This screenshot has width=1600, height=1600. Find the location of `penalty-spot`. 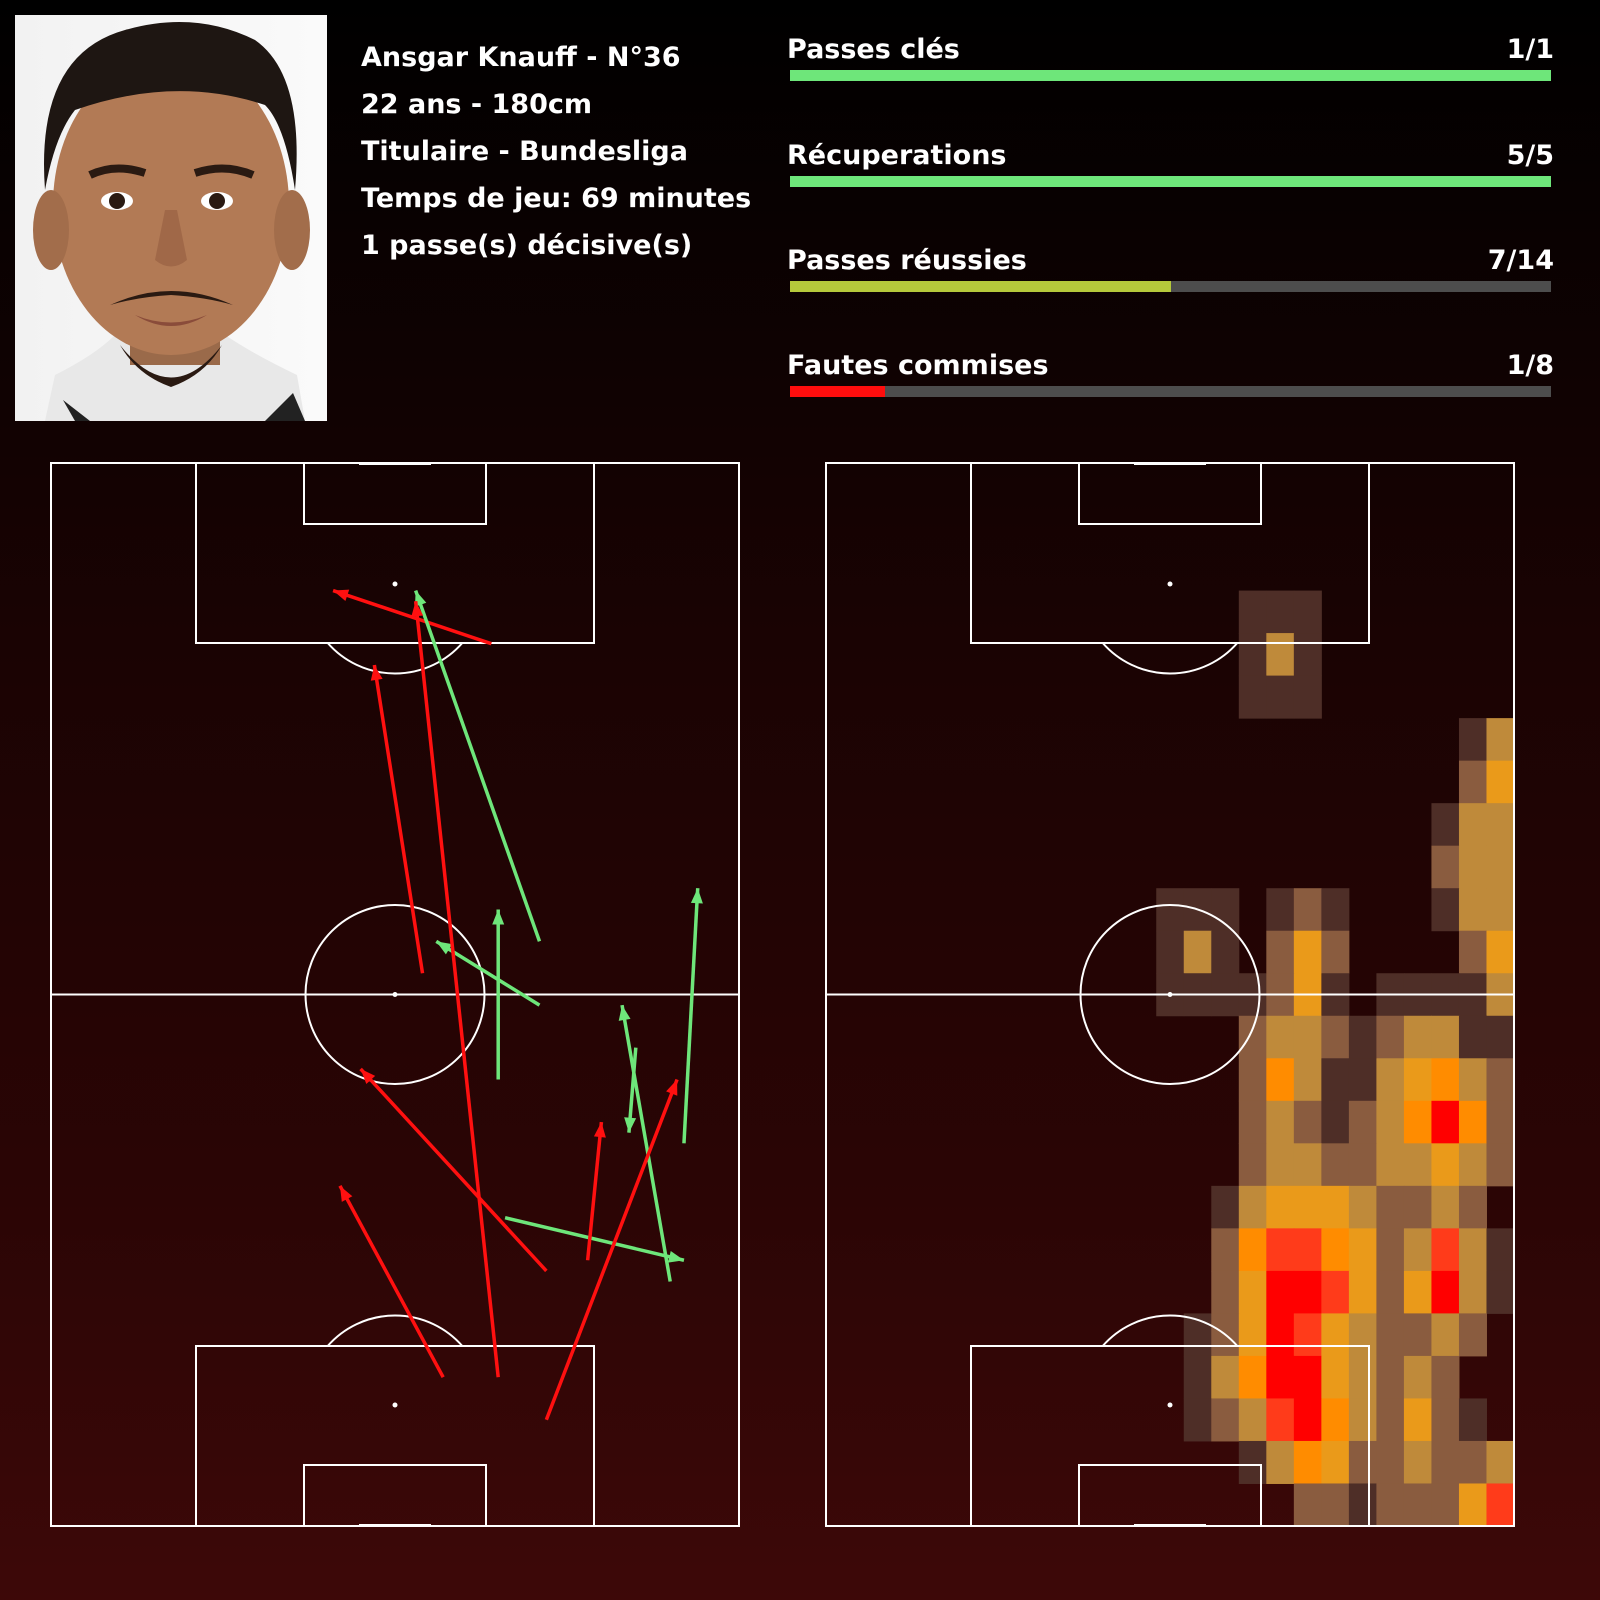

penalty-spot is located at coordinates (1170, 584).